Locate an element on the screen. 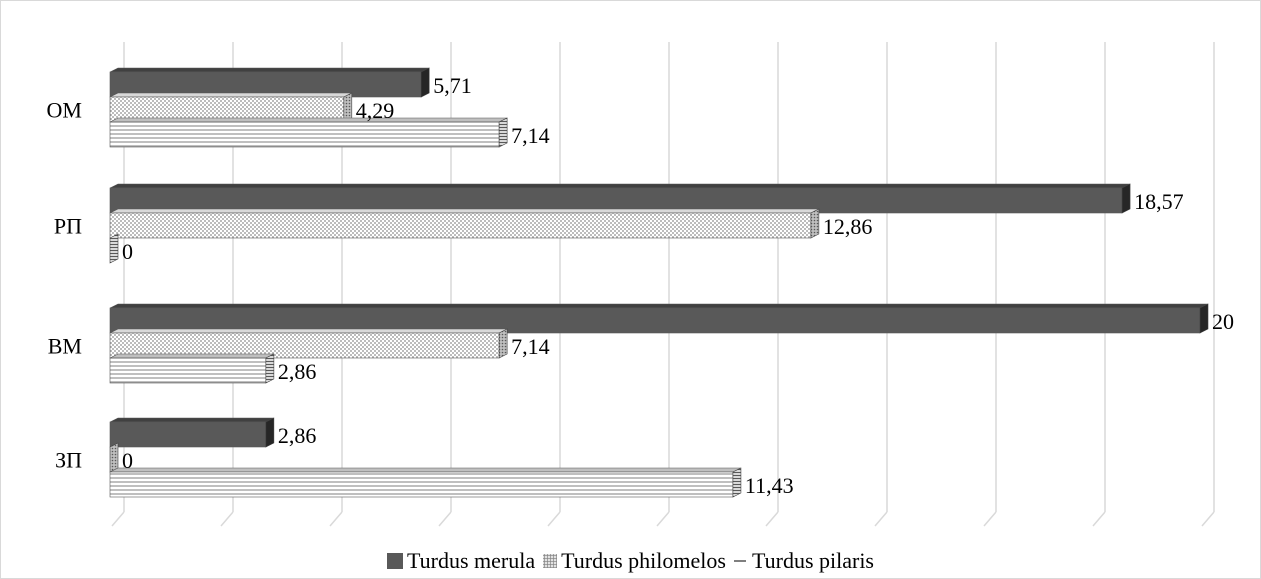 This screenshot has width=1261, height=579. data-label: 4,29 is located at coordinates (375, 110).